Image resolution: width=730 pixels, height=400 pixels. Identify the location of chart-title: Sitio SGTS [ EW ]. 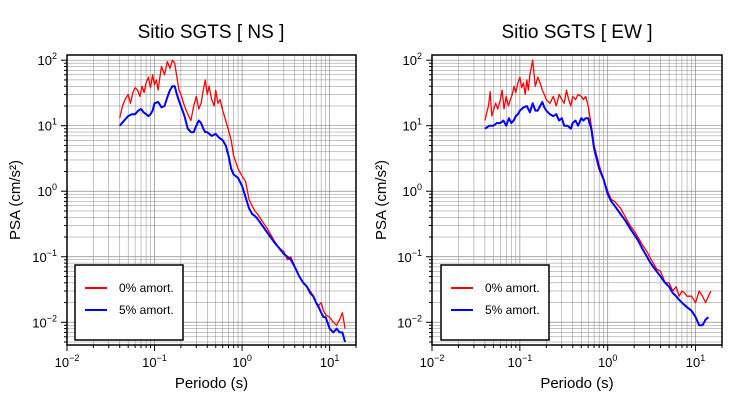
(577, 32).